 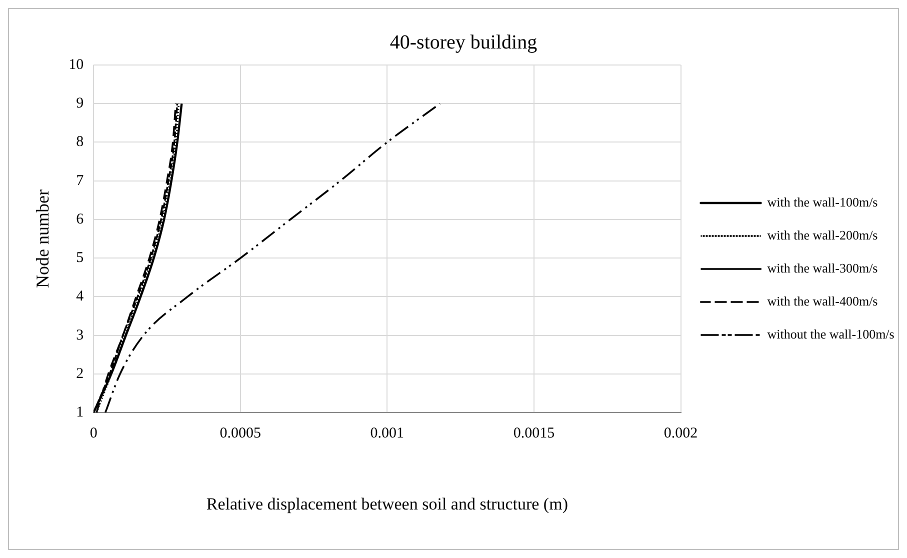 I want to click on y-tick-label: 3, so click(x=80, y=335).